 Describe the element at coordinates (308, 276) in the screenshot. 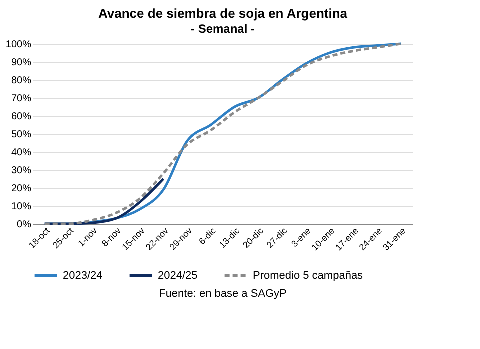

I see `legend-label: Promedio 5 campañas` at that location.